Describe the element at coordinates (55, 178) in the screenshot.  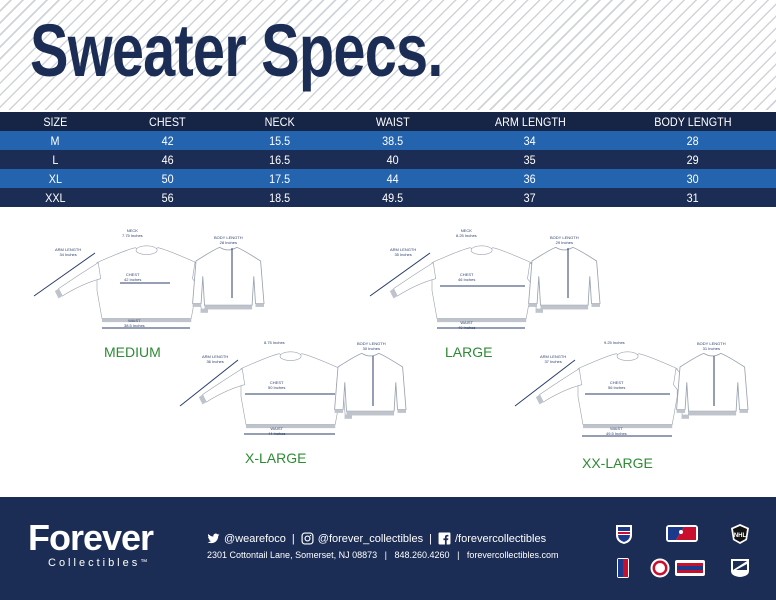
I see `table-cell: XL` at that location.